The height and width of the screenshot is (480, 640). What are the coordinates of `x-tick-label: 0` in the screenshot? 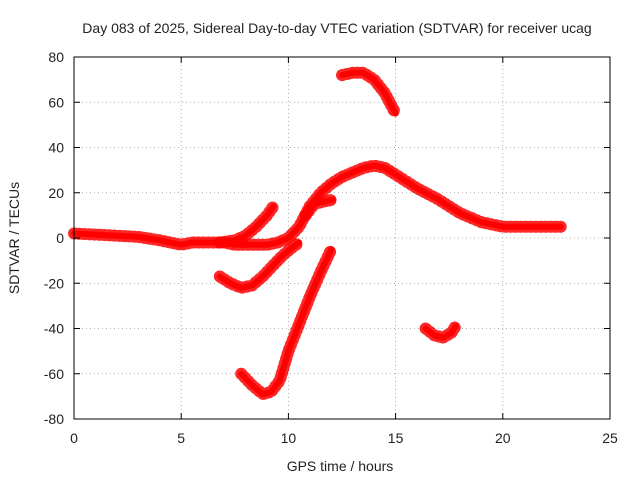 It's located at (74, 438).